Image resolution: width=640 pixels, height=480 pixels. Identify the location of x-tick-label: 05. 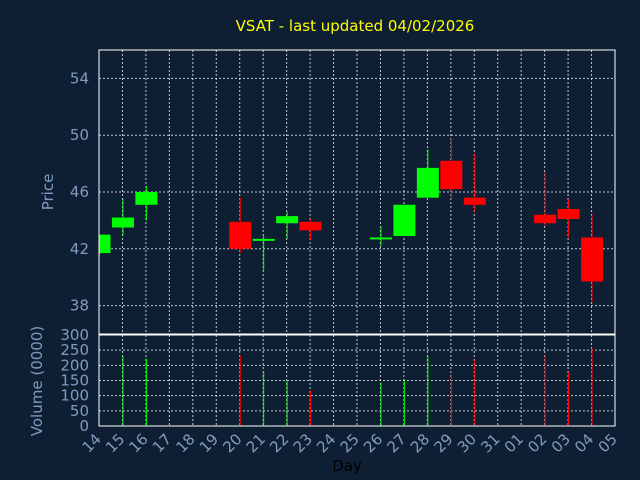
(608, 443).